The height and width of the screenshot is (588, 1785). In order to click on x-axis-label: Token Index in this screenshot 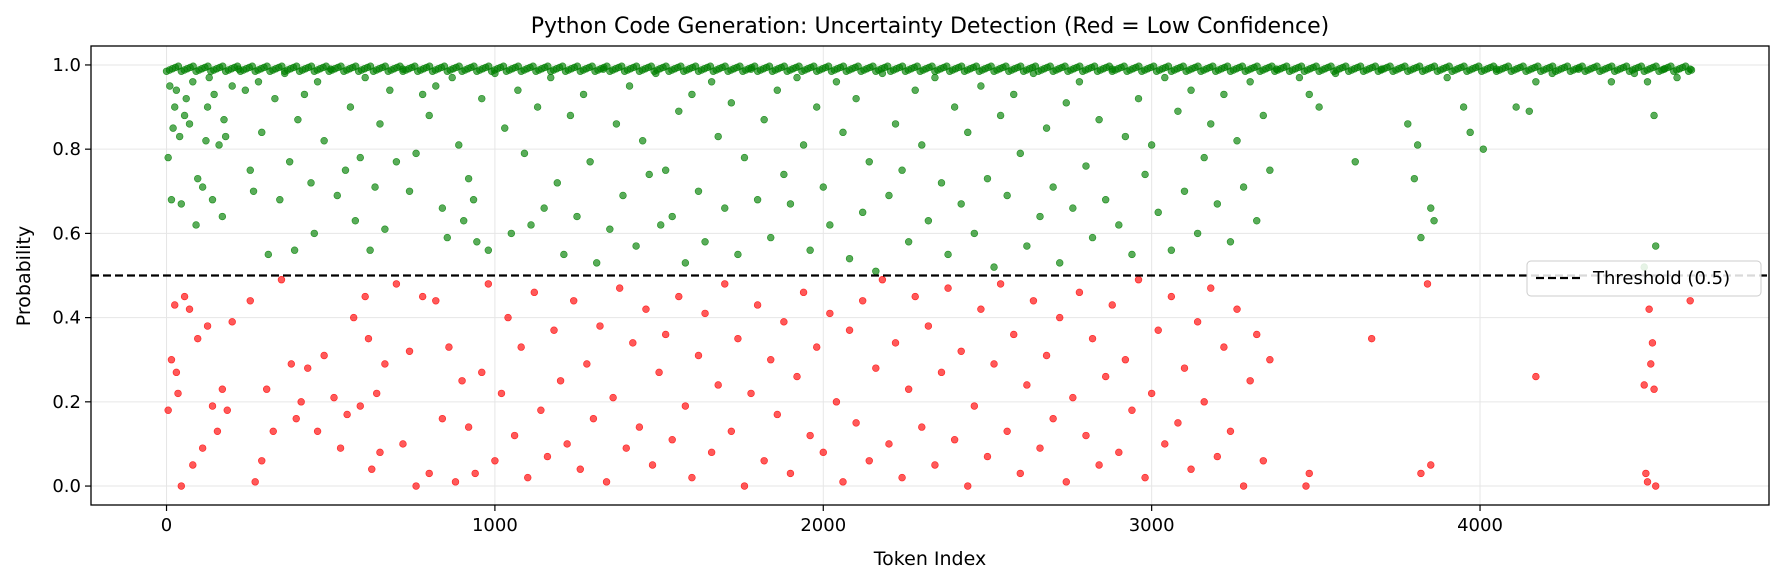, I will do `click(929, 559)`.